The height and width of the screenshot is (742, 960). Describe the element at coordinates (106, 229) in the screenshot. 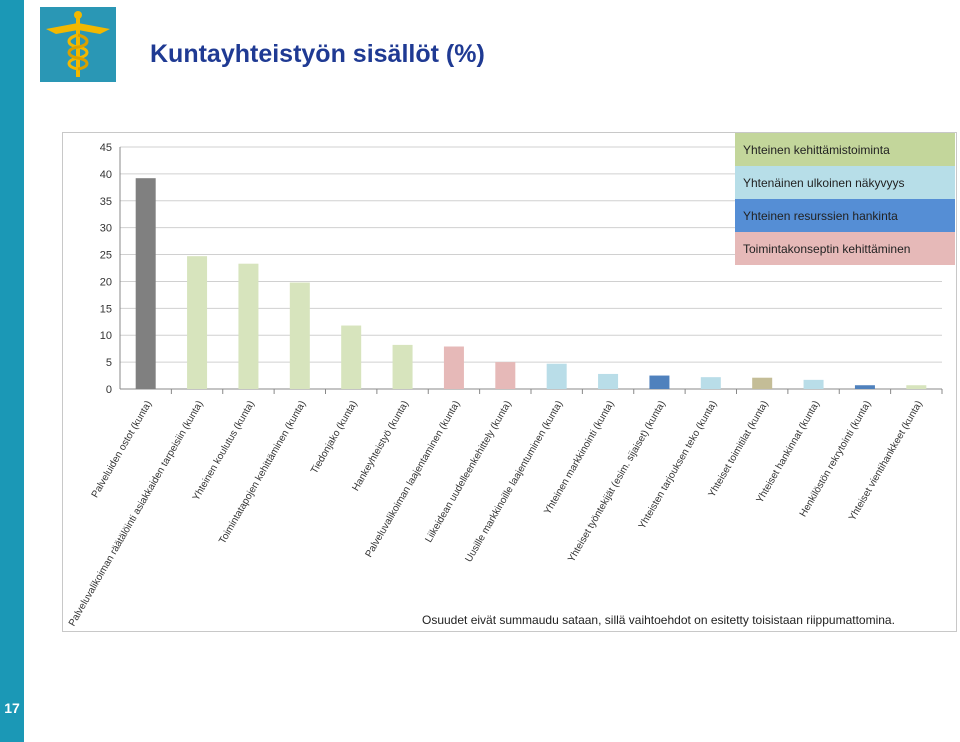

I see `y-tick-label: 30` at that location.